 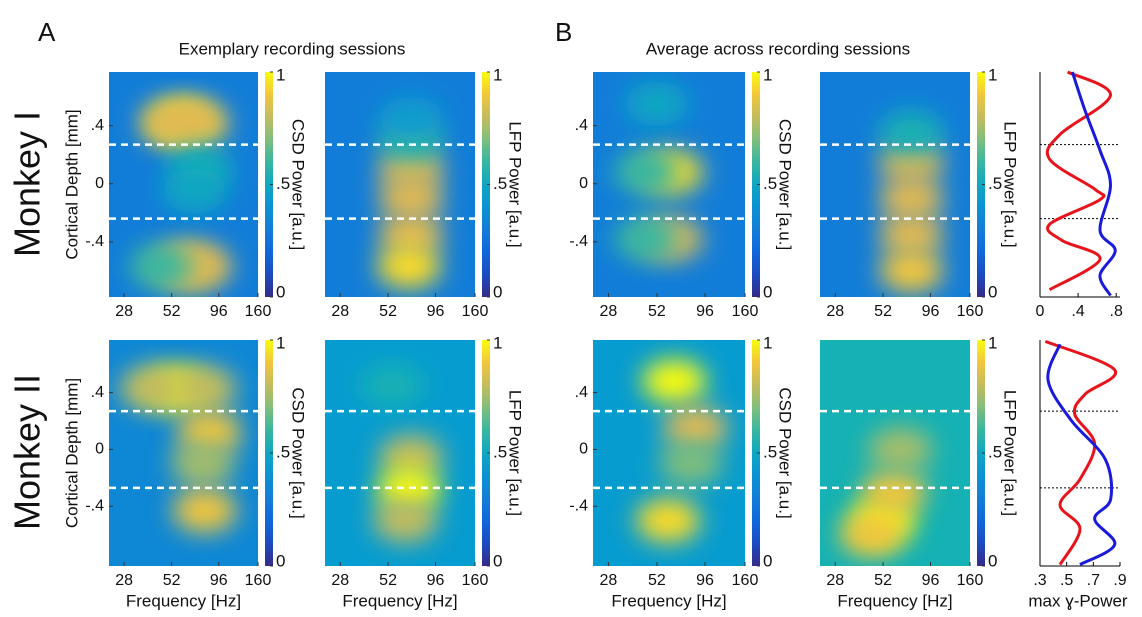 I want to click on row-label: Monkey I, so click(x=27, y=184).